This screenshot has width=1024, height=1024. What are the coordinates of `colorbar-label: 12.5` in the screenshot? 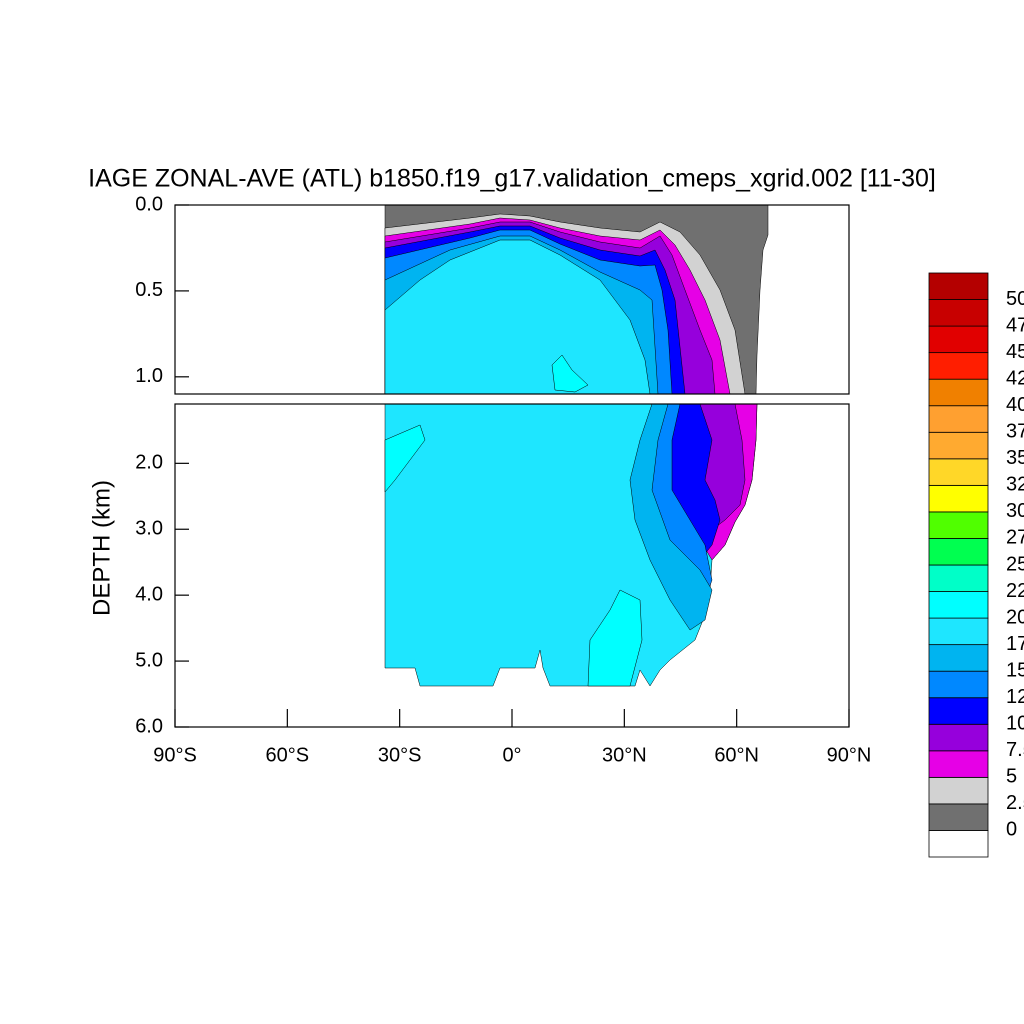 It's located at (1015, 697).